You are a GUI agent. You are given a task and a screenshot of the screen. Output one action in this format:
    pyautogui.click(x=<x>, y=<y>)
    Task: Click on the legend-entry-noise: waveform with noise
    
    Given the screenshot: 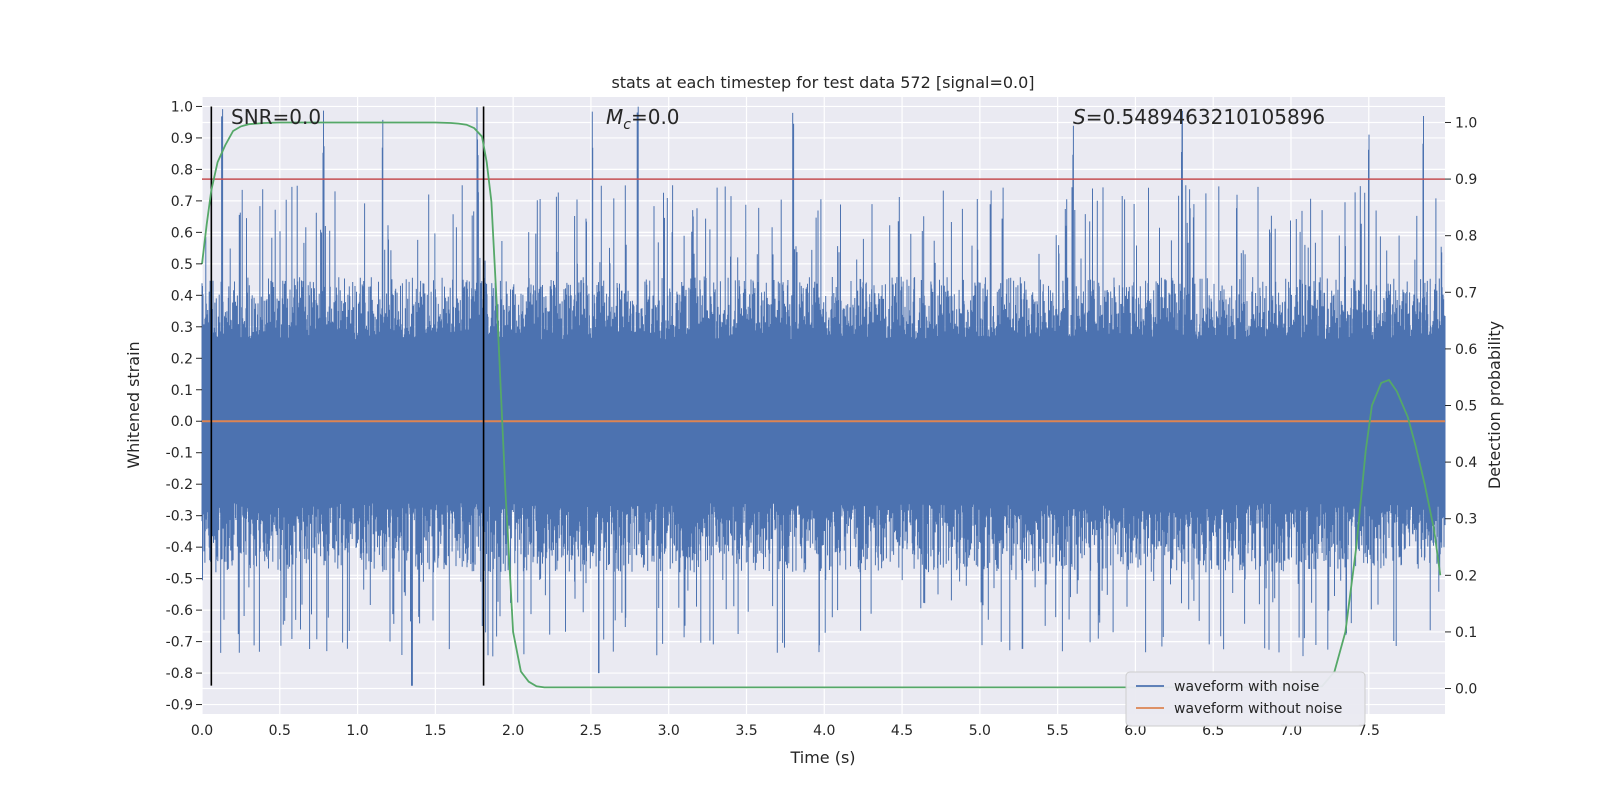 What is the action you would take?
    pyautogui.click(x=1246, y=687)
    